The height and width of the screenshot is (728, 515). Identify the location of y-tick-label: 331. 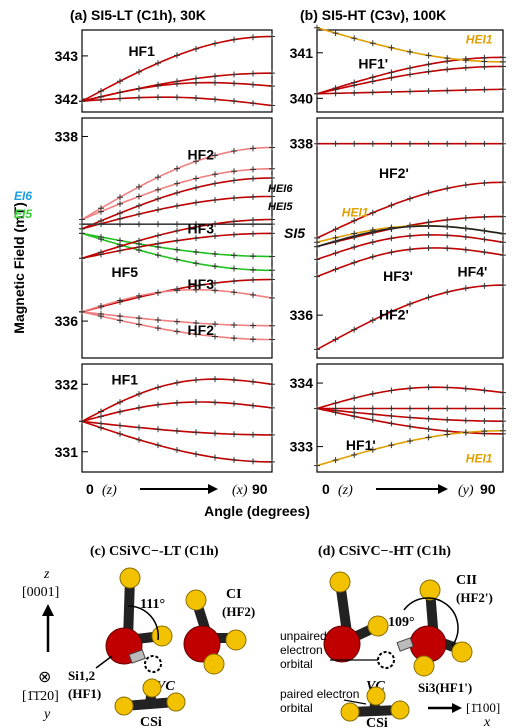
(67, 452).